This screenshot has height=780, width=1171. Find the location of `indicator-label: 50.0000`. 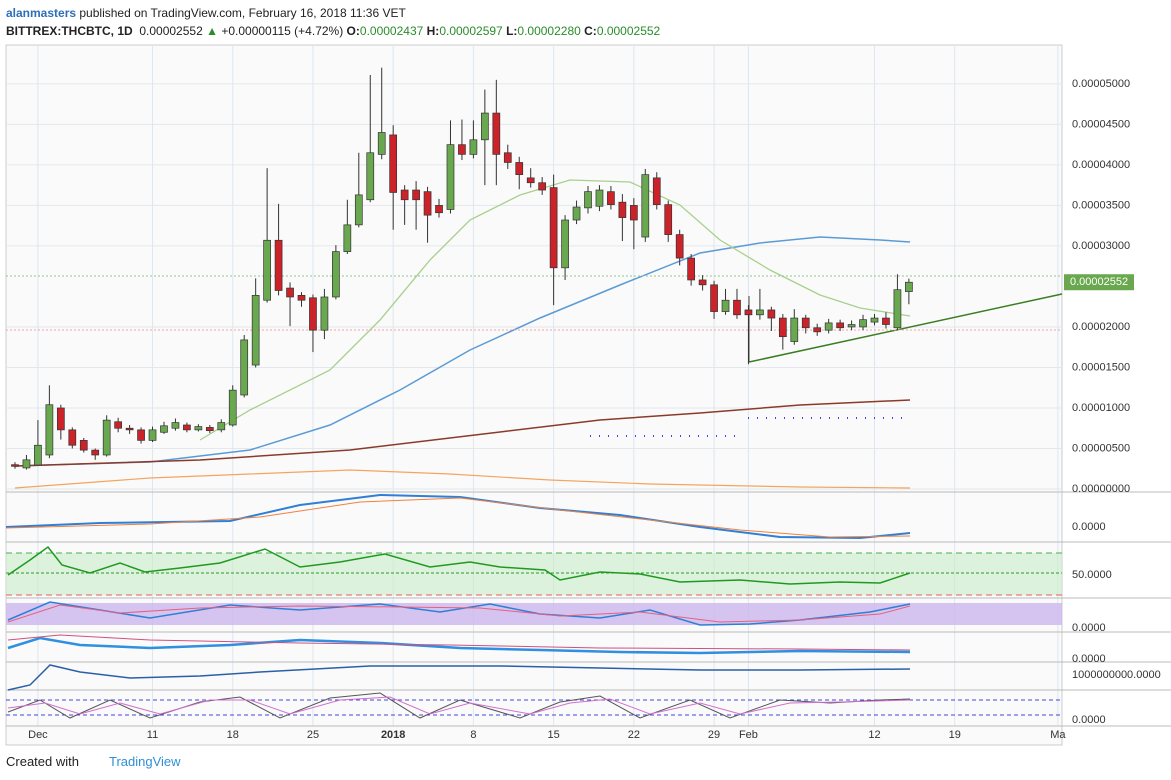

indicator-label: 50.0000 is located at coordinates (1092, 575).